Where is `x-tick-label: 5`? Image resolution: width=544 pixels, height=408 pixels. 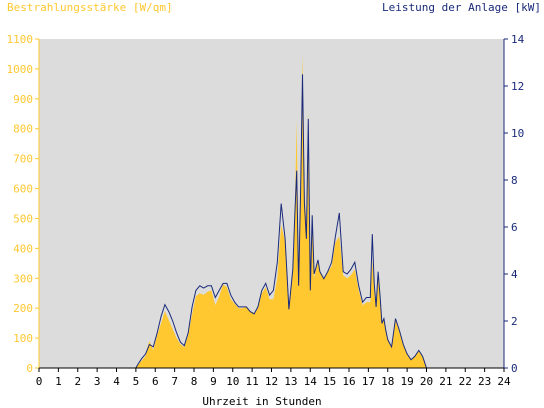 x-tick-label: 5 is located at coordinates (136, 381).